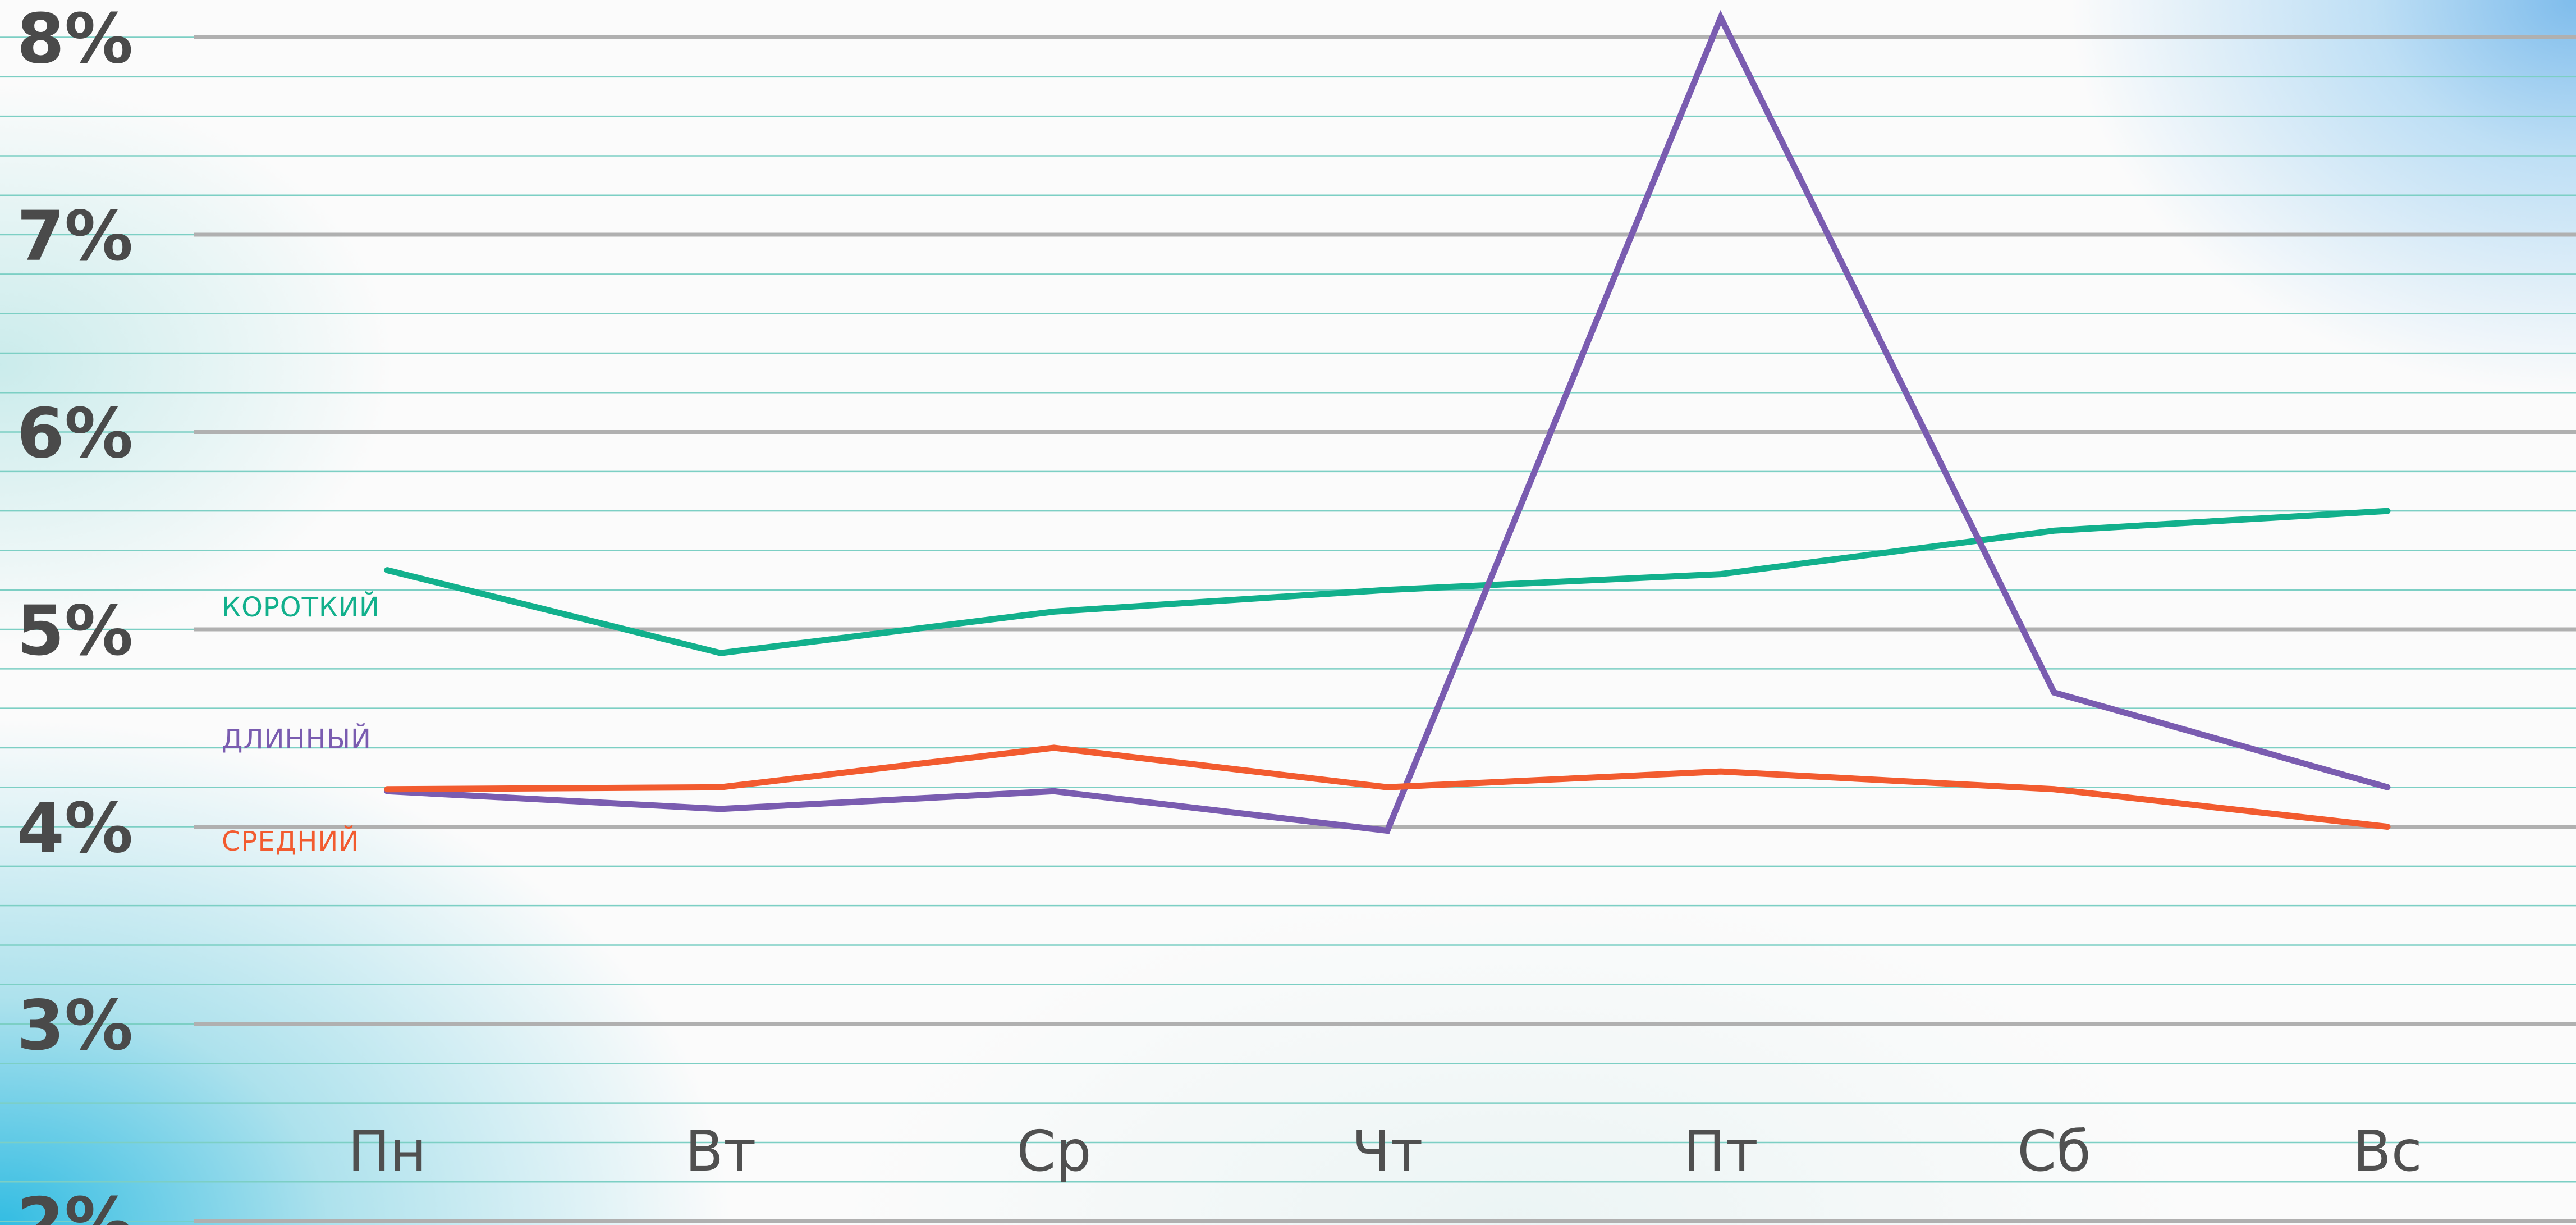 The width and height of the screenshot is (2576, 1225). What do you see at coordinates (75, 236) in the screenshot?
I see `y-tick-label: 7%` at bounding box center [75, 236].